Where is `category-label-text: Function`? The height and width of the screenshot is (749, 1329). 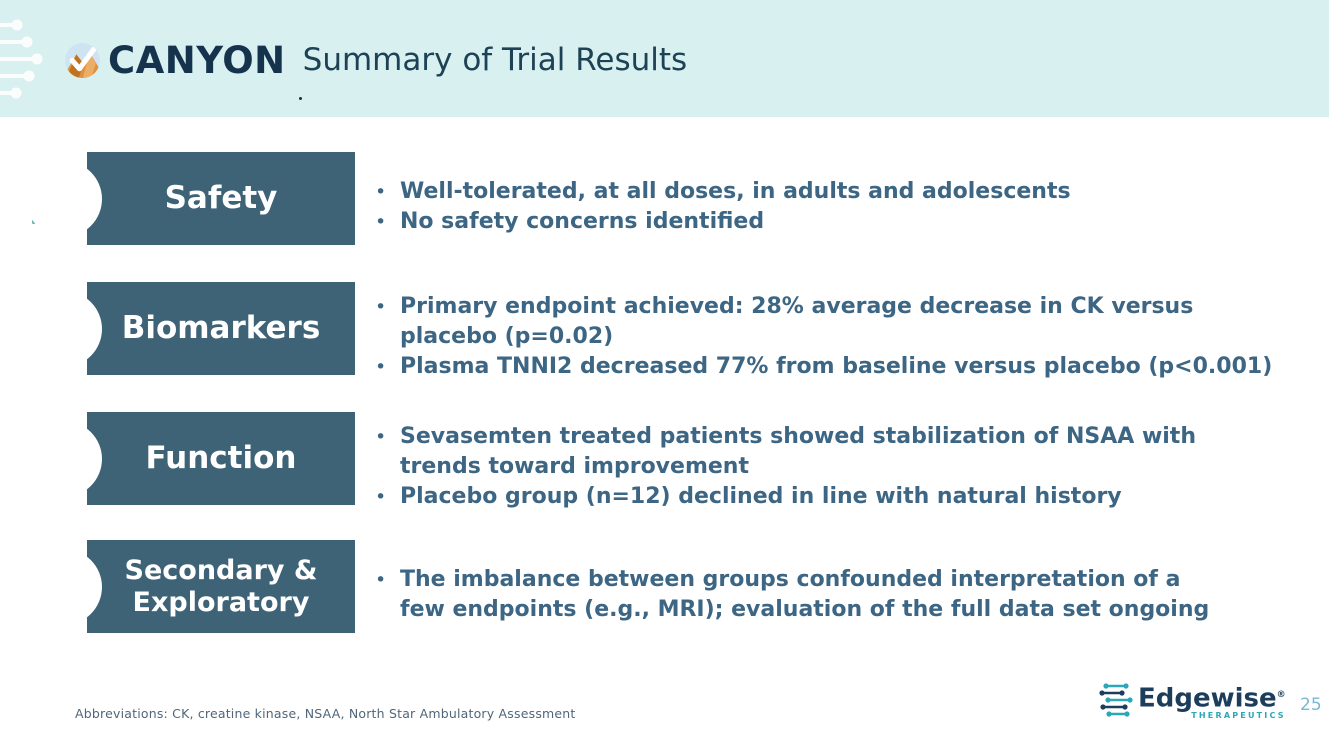
category-label-text: Function is located at coordinates (221, 457).